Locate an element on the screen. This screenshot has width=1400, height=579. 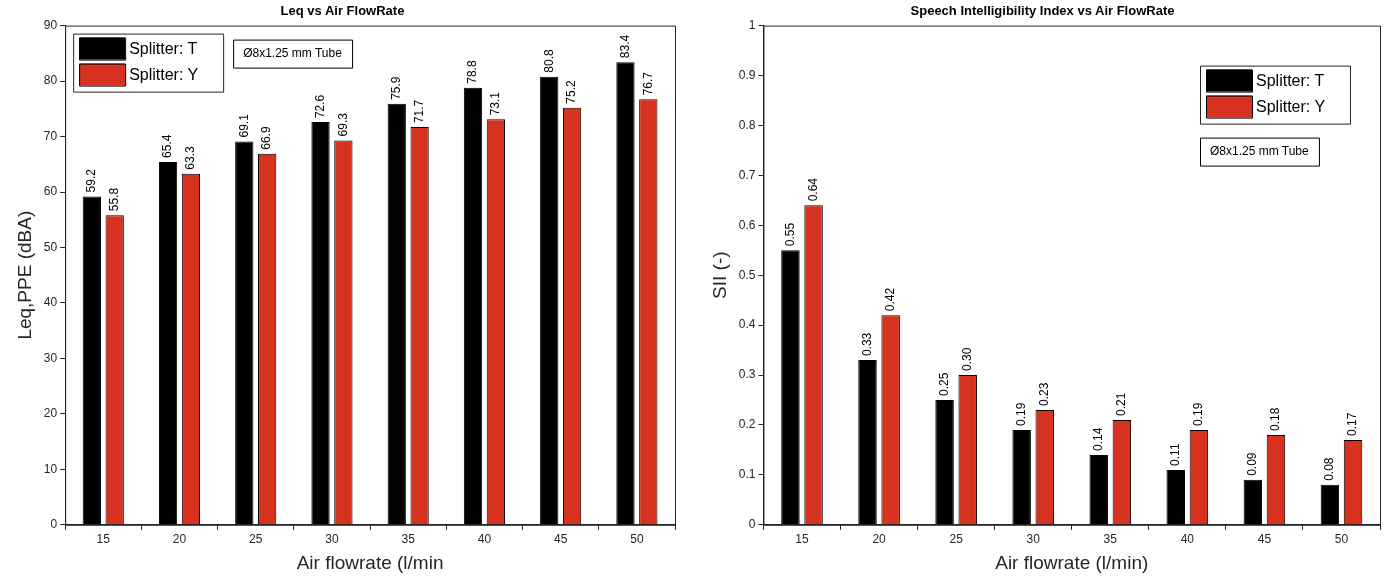
y-tick-label: 40 is located at coordinates (50, 302).